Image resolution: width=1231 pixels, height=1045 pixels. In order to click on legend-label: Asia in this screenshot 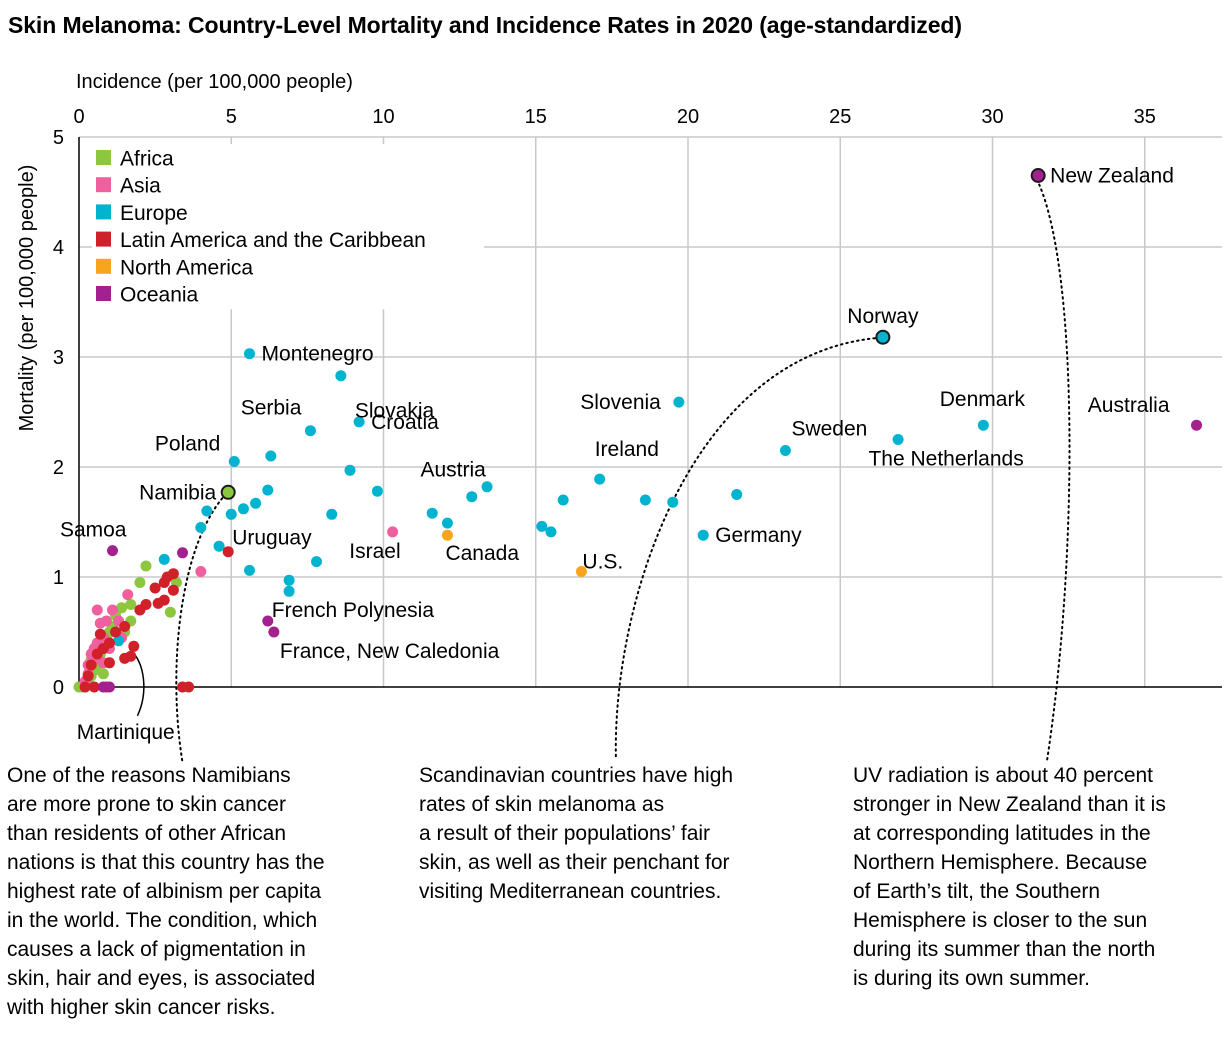, I will do `click(140, 186)`.